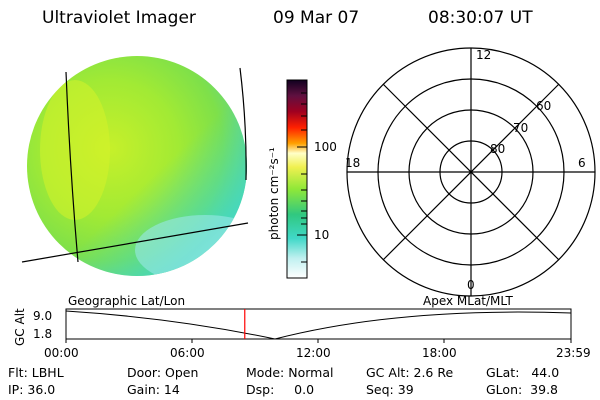  Describe the element at coordinates (61, 353) in the screenshot. I see `timeline-x-tick-0000: 00:00` at that location.